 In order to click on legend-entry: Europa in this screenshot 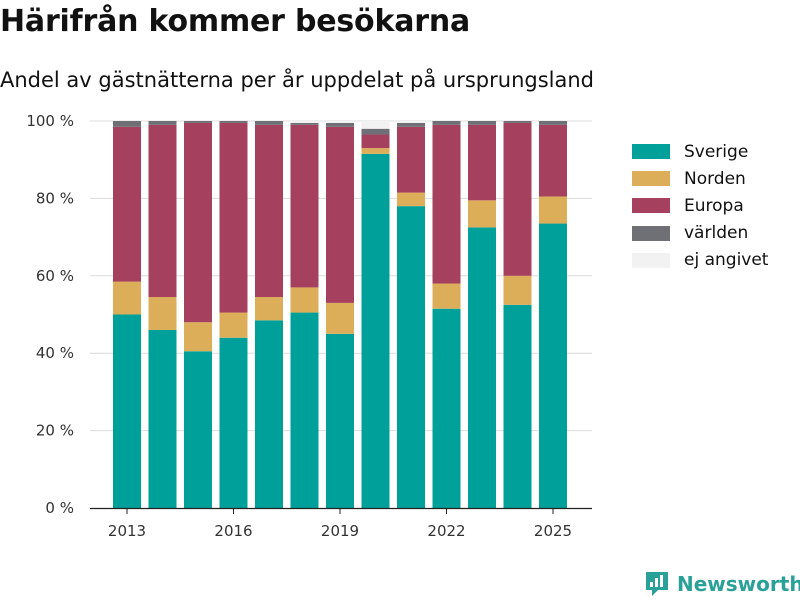, I will do `click(700, 205)`.